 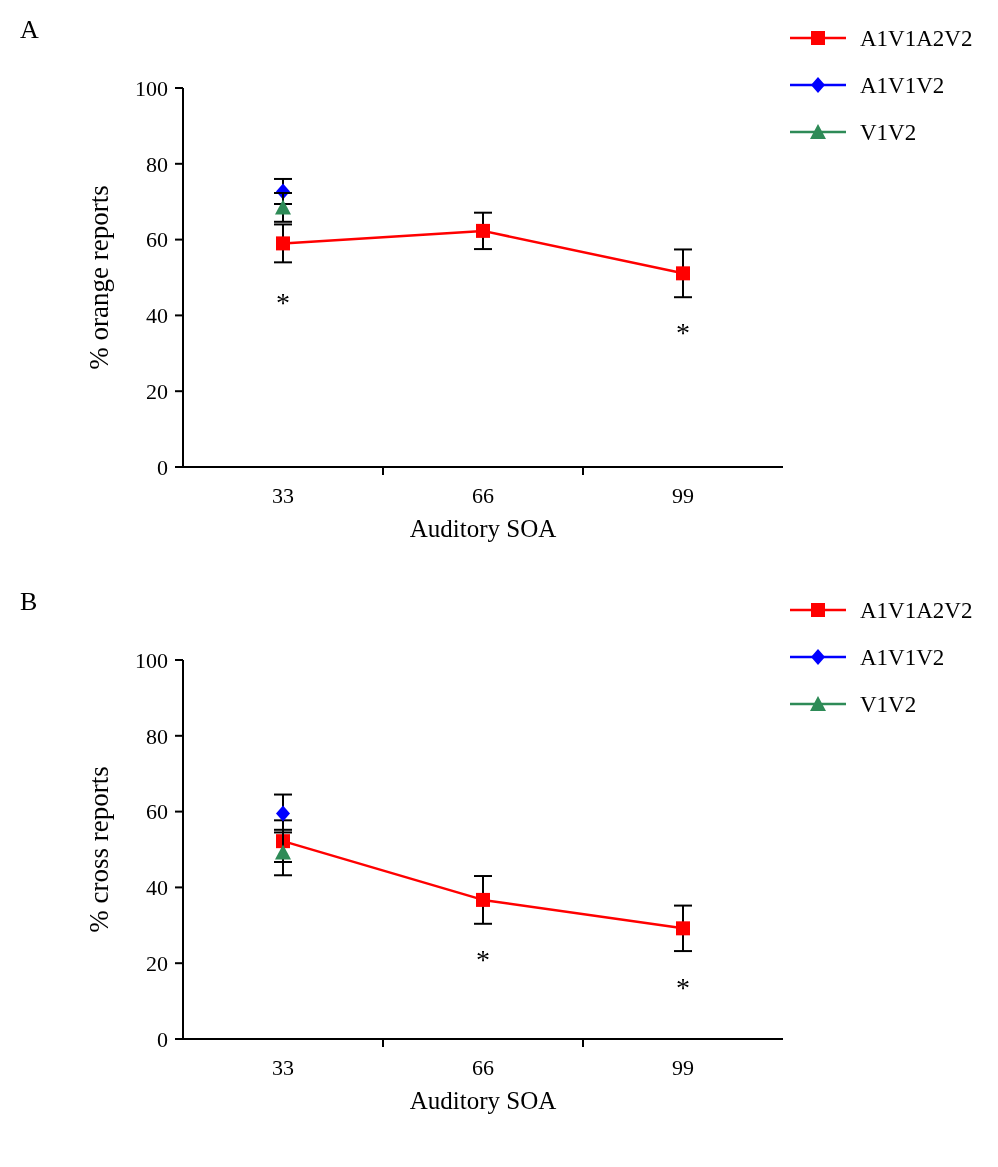 What do you see at coordinates (99, 277) in the screenshot?
I see `y-axis-title: % orange reports` at bounding box center [99, 277].